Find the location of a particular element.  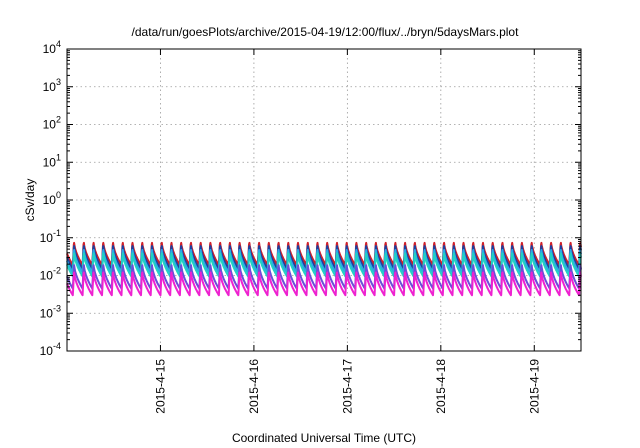

x-tick-label: 2015-4-16 is located at coordinates (254, 386).